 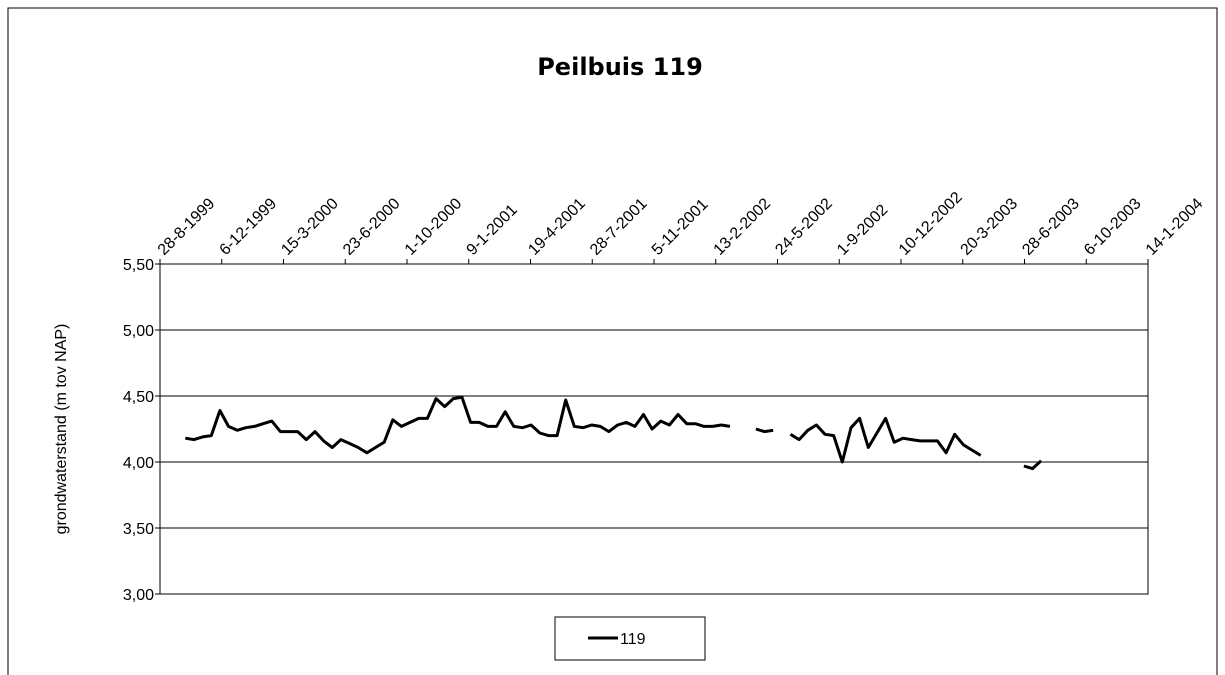 What do you see at coordinates (434, 227) in the screenshot?
I see `x-tick-label: 1-10-2000` at bounding box center [434, 227].